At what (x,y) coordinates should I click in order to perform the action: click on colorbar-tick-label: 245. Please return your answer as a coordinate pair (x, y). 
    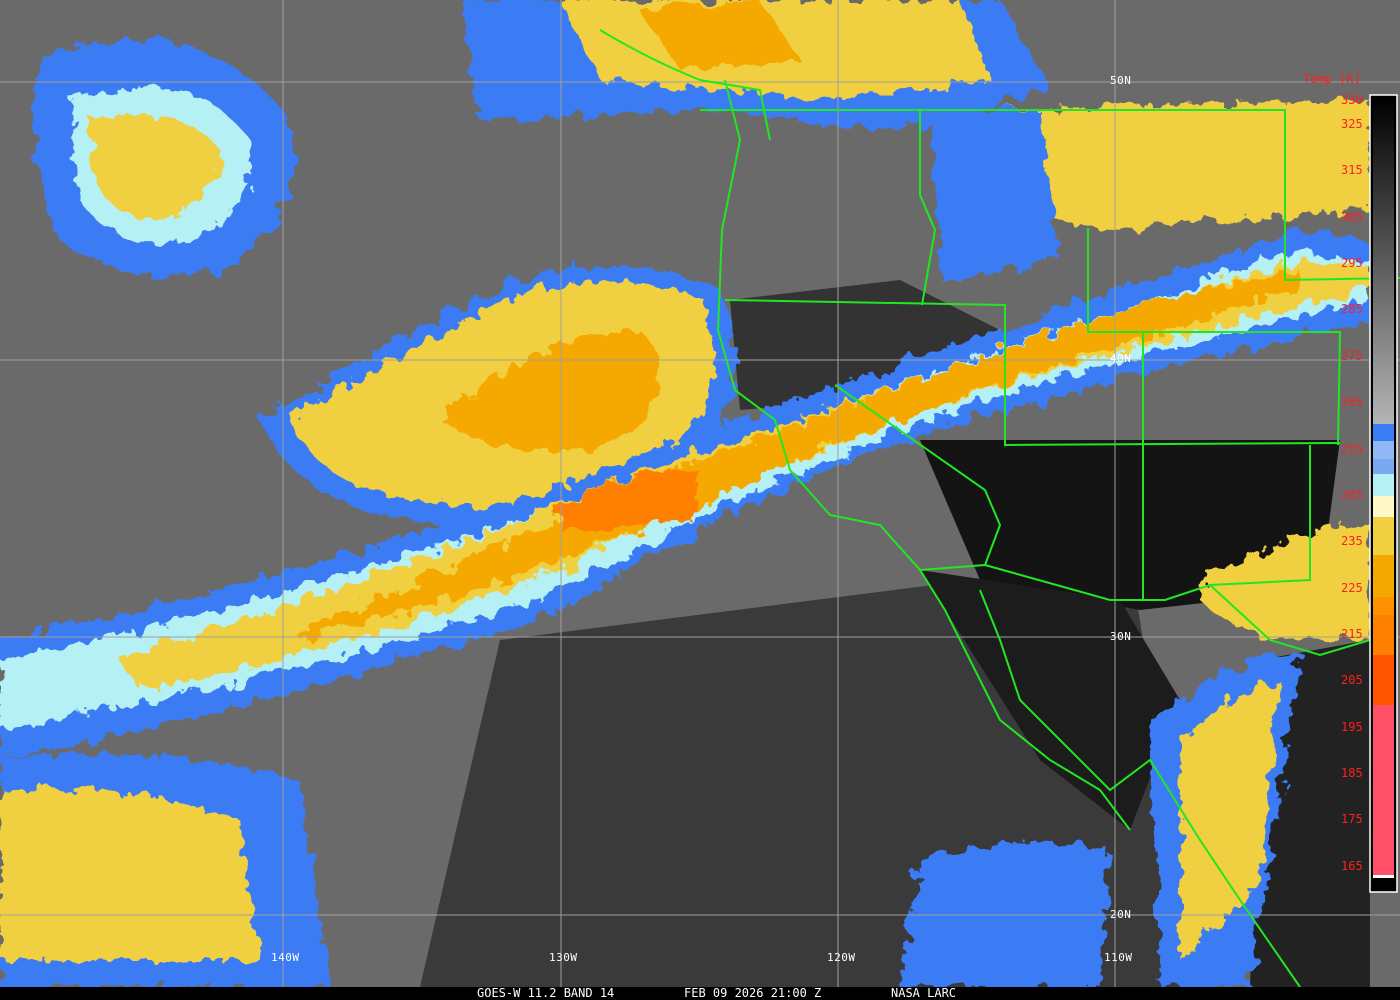
    Looking at the image, I should click on (1352, 495).